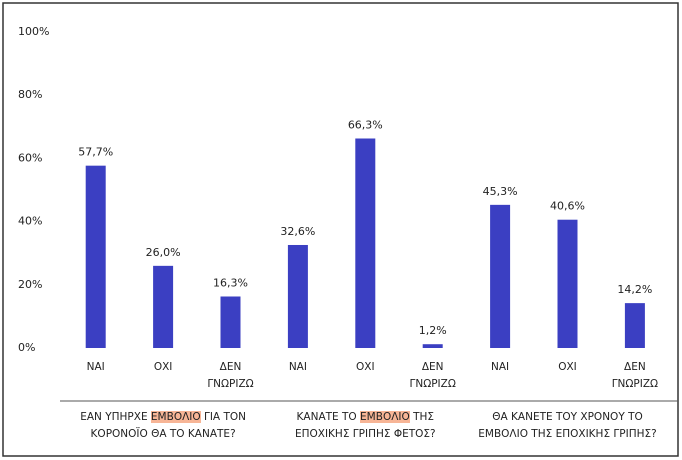  What do you see at coordinates (30, 94) in the screenshot?
I see `y-tick-label: 80%` at bounding box center [30, 94].